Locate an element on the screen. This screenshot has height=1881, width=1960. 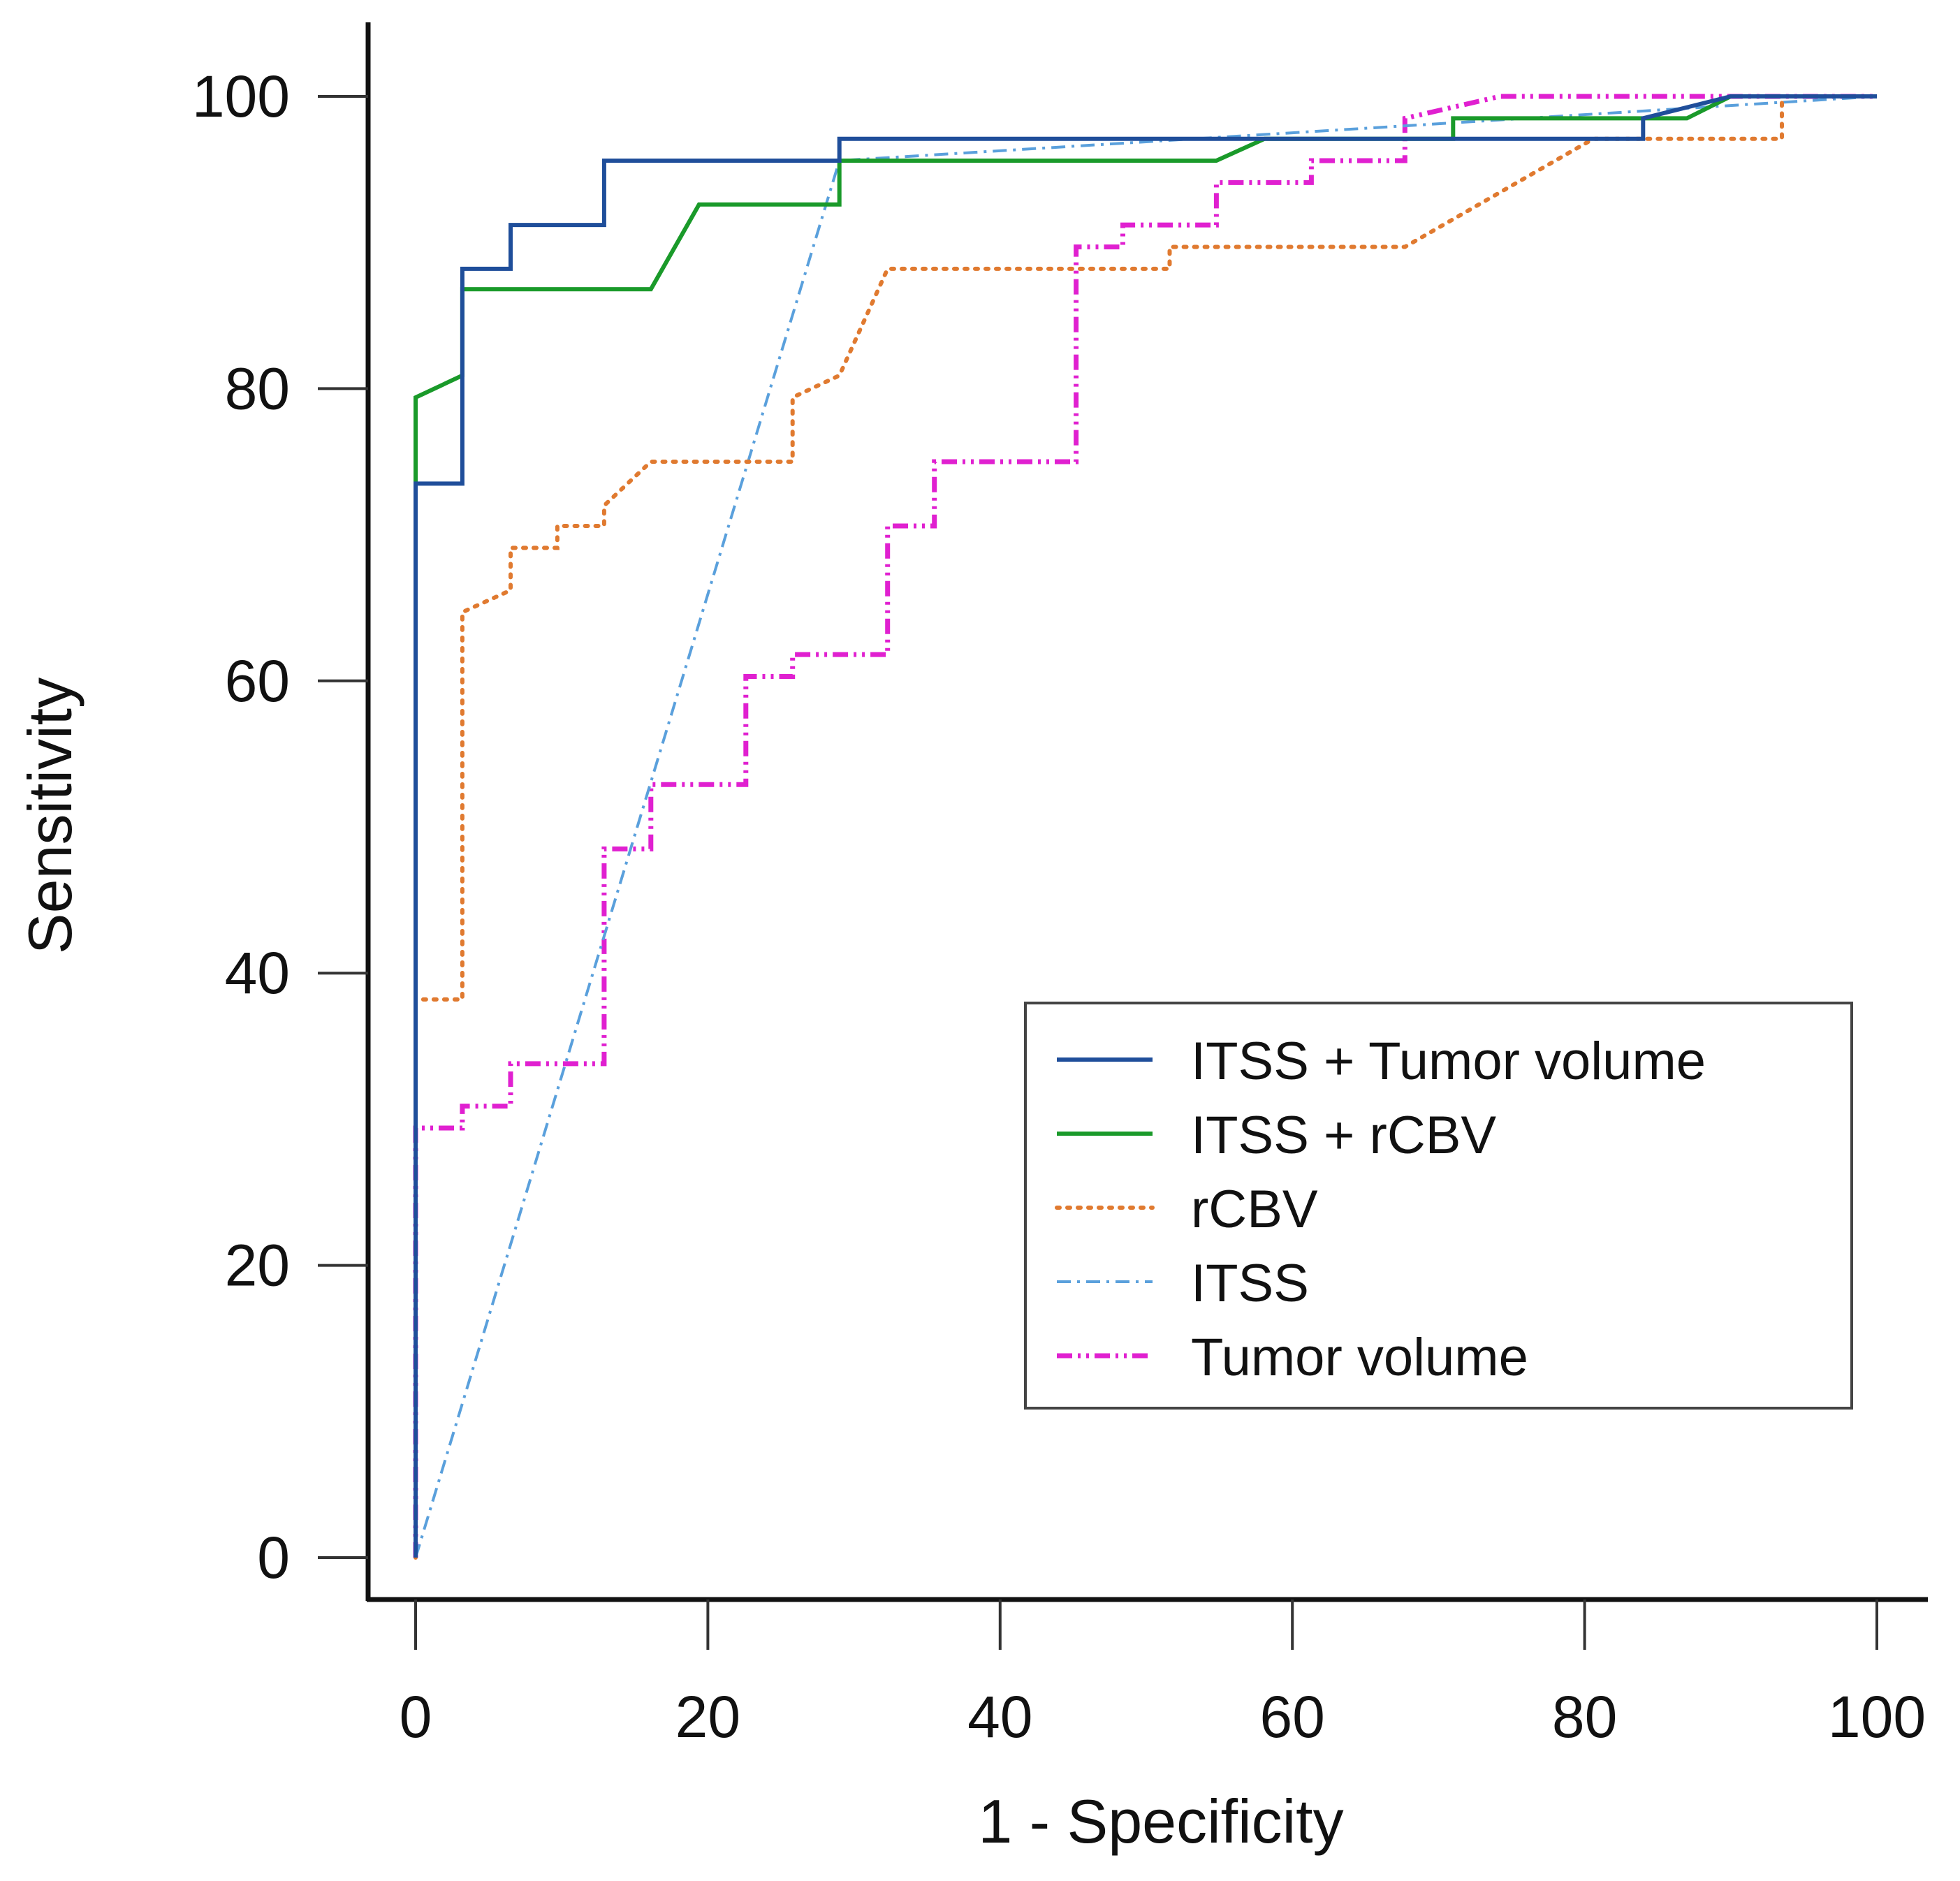
legend-label: ITSS is located at coordinates (1250, 1283).